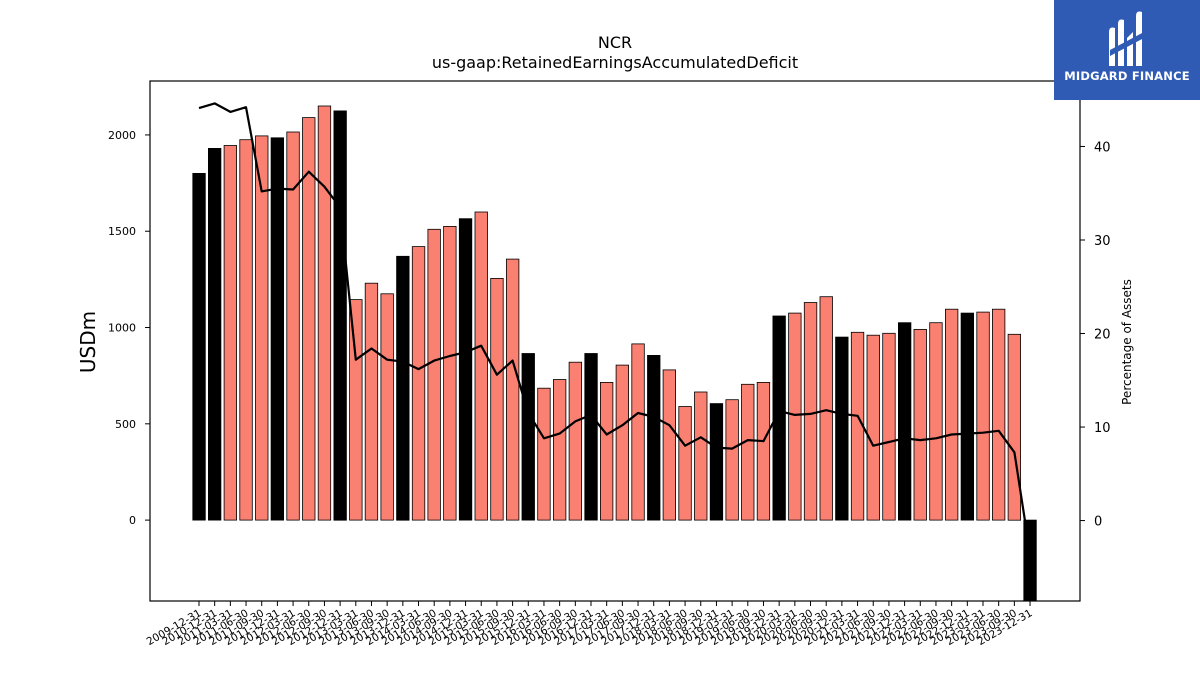 The height and width of the screenshot is (675, 1200). I want to click on y-tick-label: 500, so click(125, 424).